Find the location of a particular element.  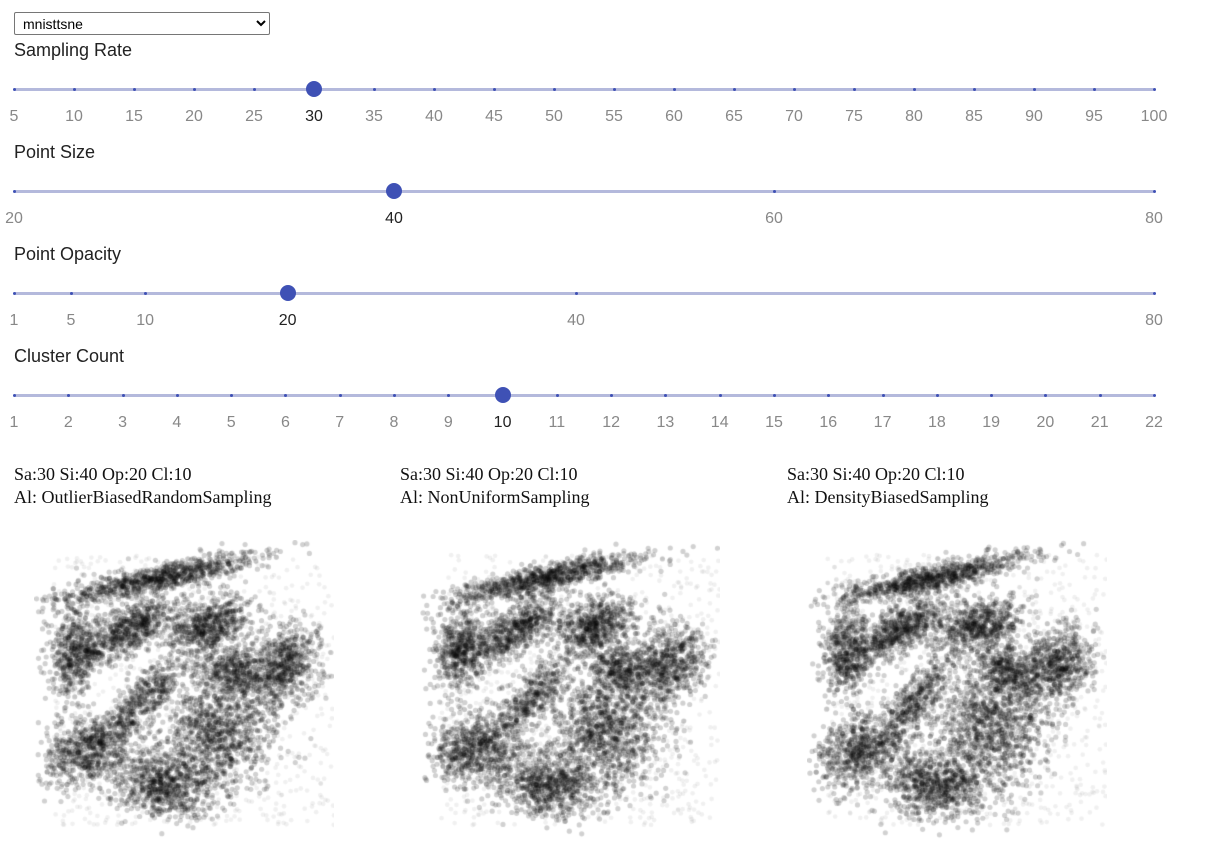

sampling-rate-tick-label: 45 is located at coordinates (494, 116).